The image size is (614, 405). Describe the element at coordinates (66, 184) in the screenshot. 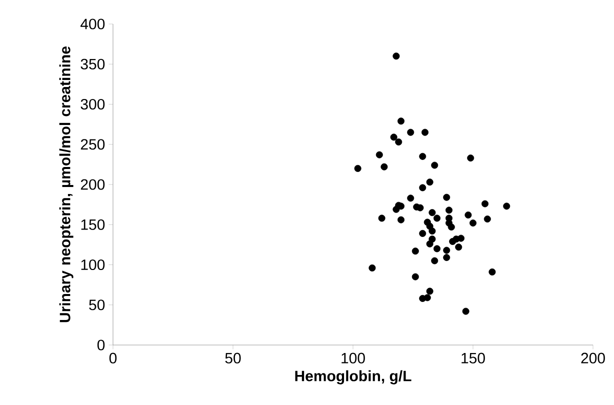

I see `y-axis-title: Urinary neopterin, µmol/mol creatinine` at that location.